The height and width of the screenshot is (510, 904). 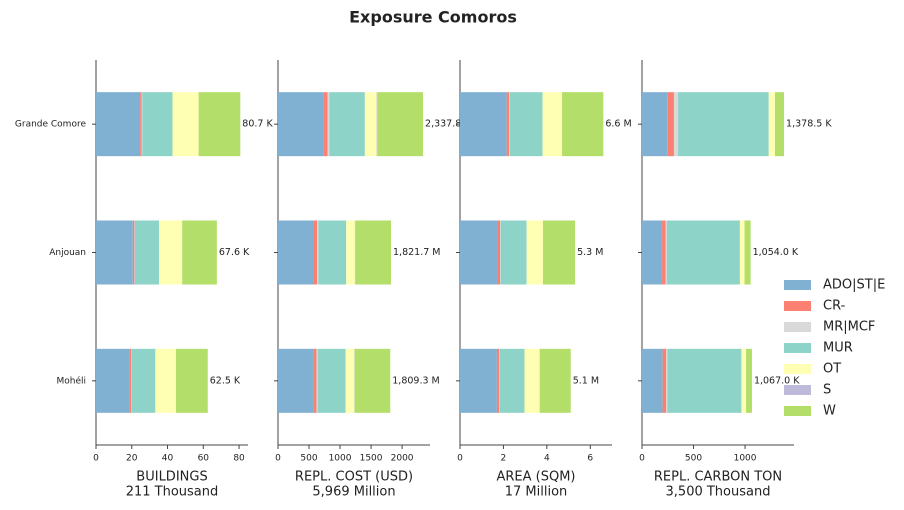 I want to click on total-label: 1,054.0 K, so click(x=776, y=252).